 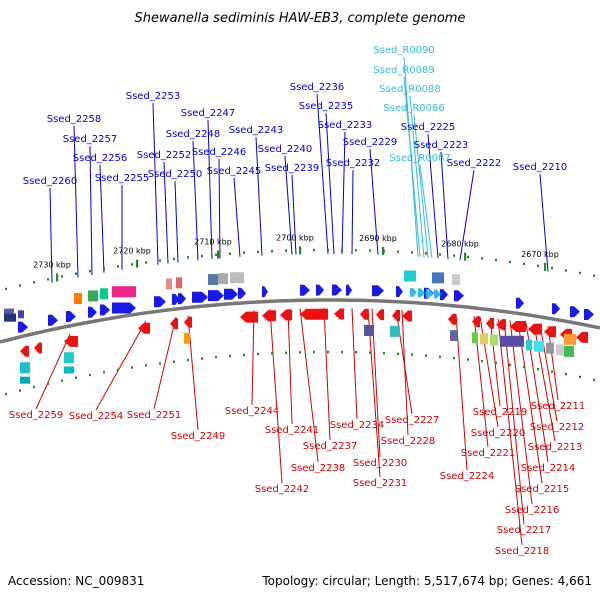 I want to click on gene-label-ssed-2251: Ssed_2251, so click(x=154, y=415).